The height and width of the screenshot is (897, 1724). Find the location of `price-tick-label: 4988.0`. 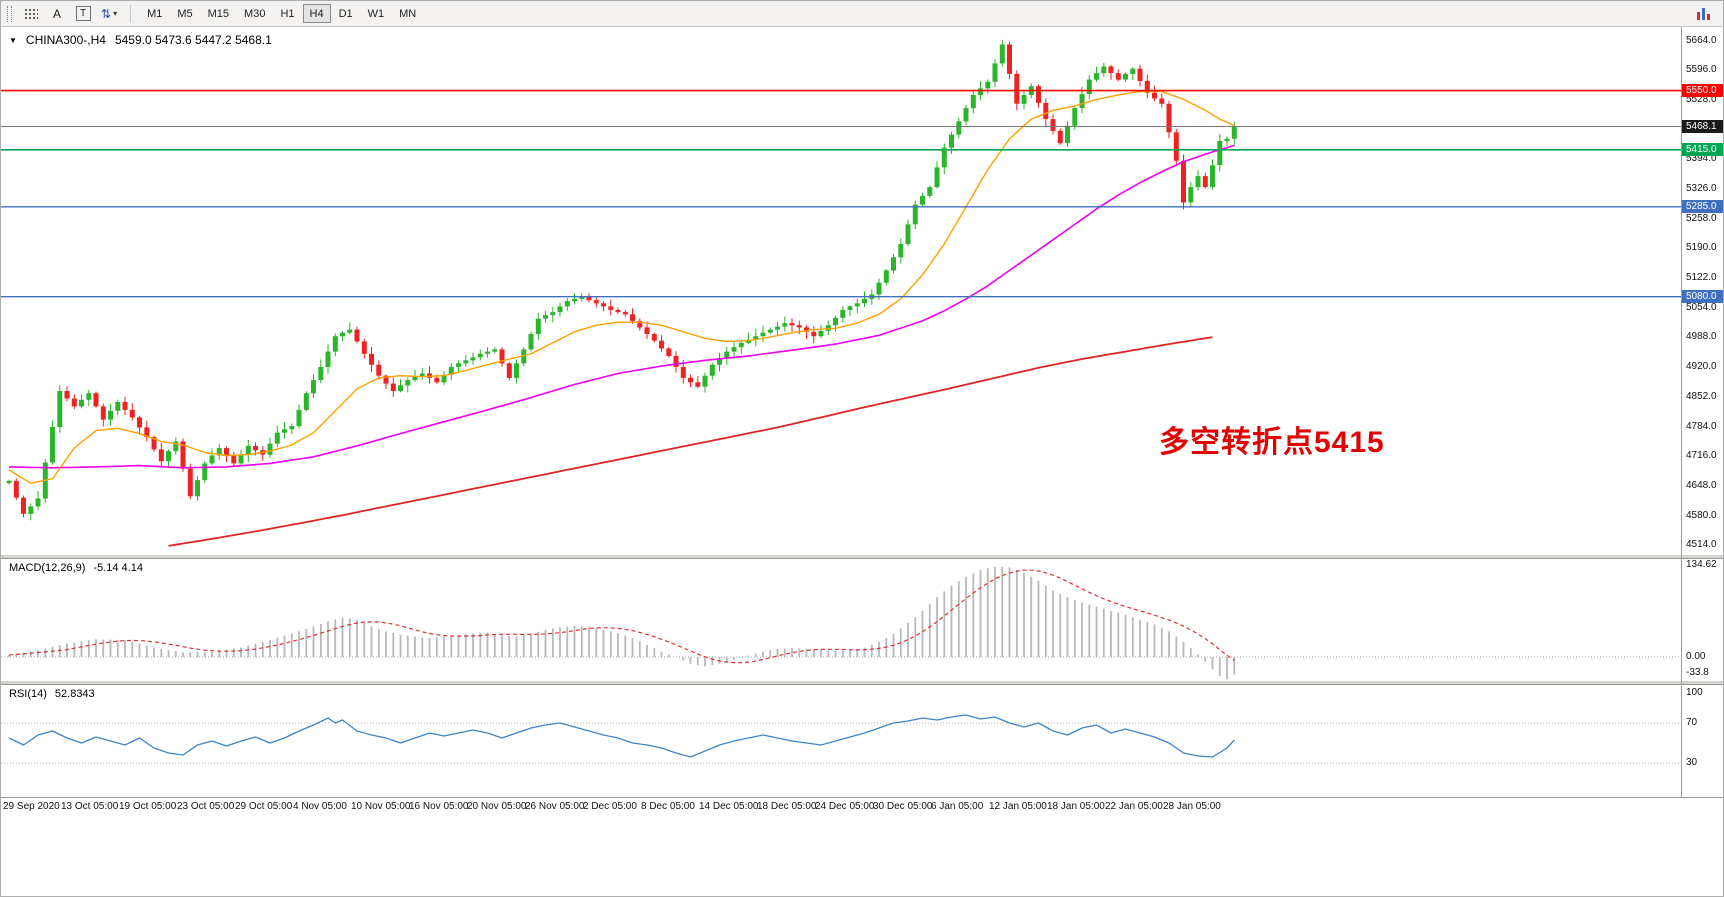

price-tick-label: 4988.0 is located at coordinates (1701, 336).